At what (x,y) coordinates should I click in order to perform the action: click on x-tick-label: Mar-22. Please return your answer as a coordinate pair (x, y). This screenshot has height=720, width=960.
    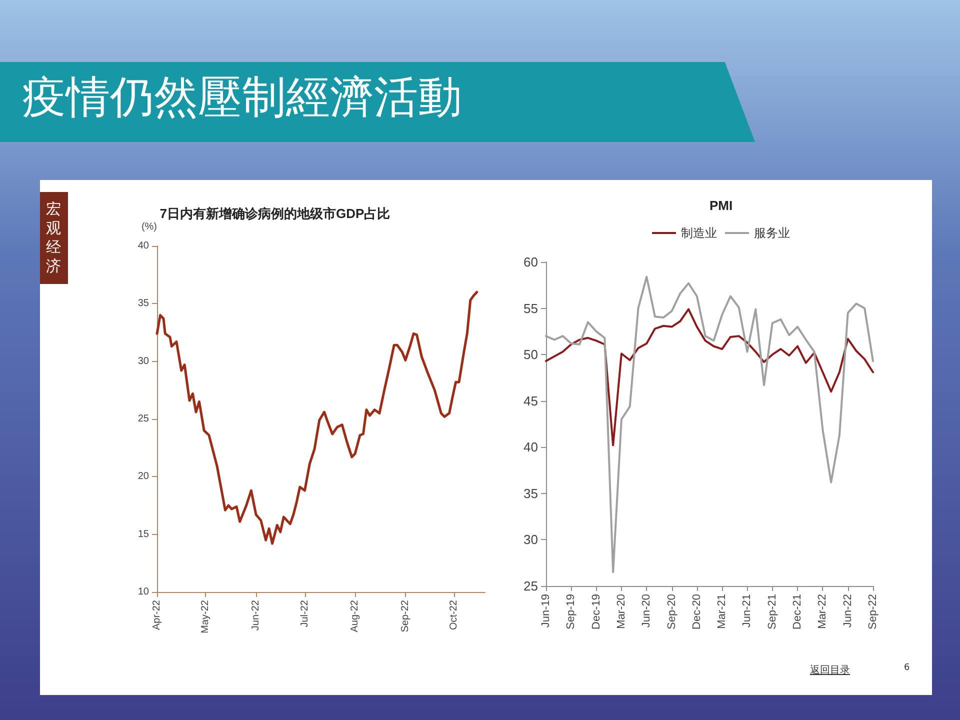
    Looking at the image, I should click on (822, 611).